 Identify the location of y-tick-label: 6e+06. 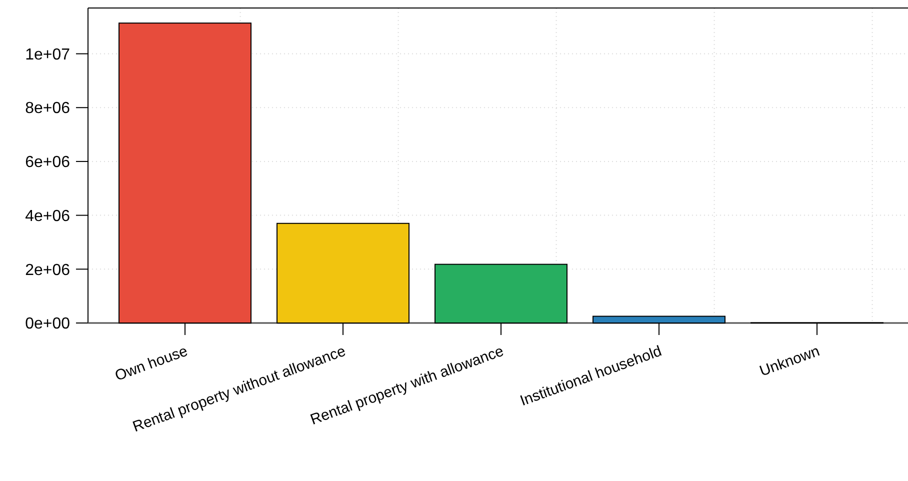
(47, 163).